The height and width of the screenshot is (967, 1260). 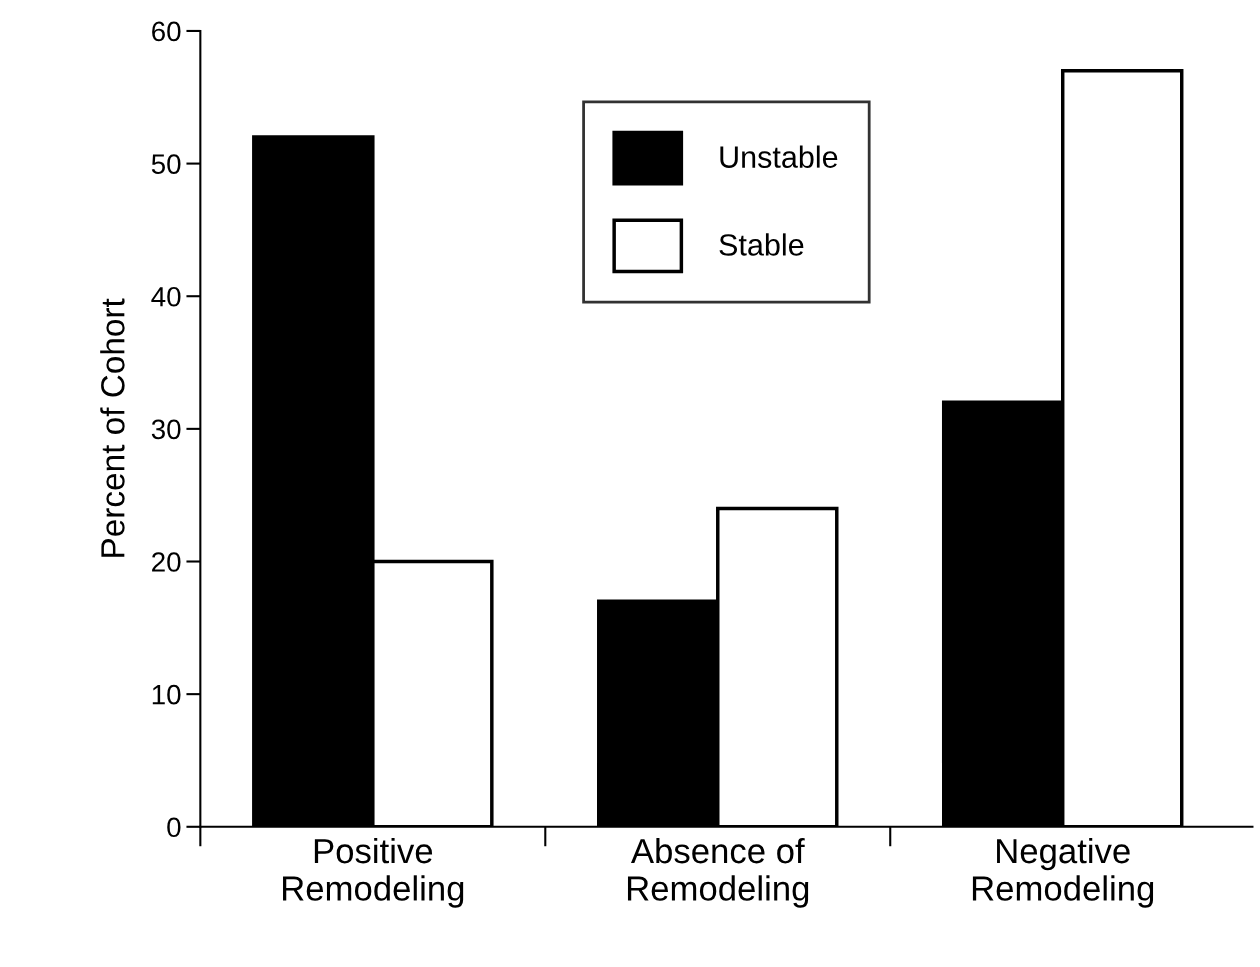 I want to click on y-tick-label: 0, so click(x=174, y=827).